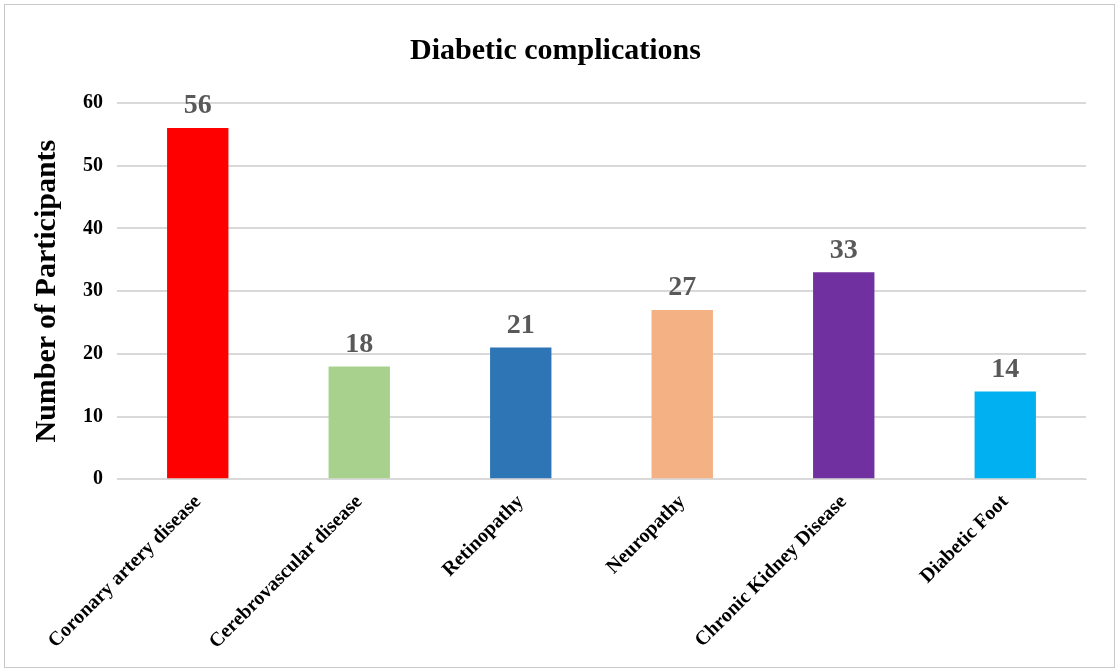 The height and width of the screenshot is (672, 1119). What do you see at coordinates (520, 323) in the screenshot?
I see `data-label: 21` at bounding box center [520, 323].